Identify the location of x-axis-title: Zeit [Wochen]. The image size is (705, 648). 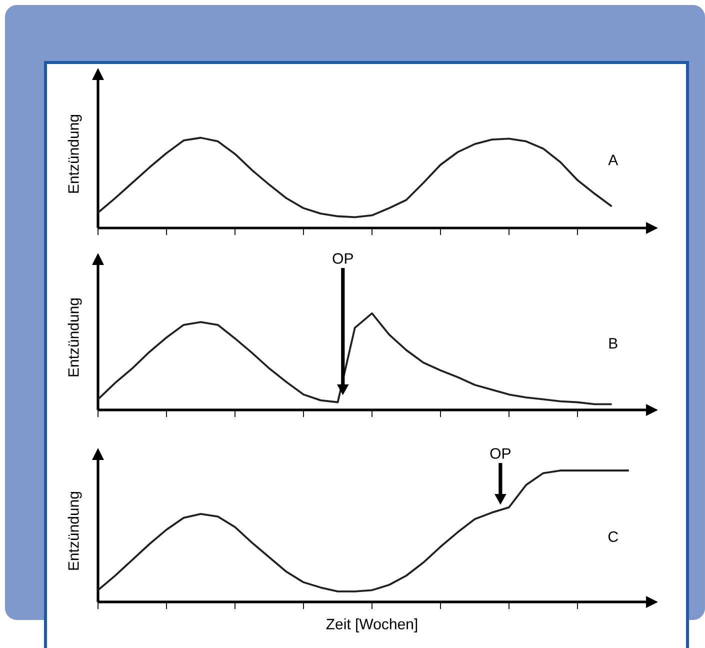
(372, 625).